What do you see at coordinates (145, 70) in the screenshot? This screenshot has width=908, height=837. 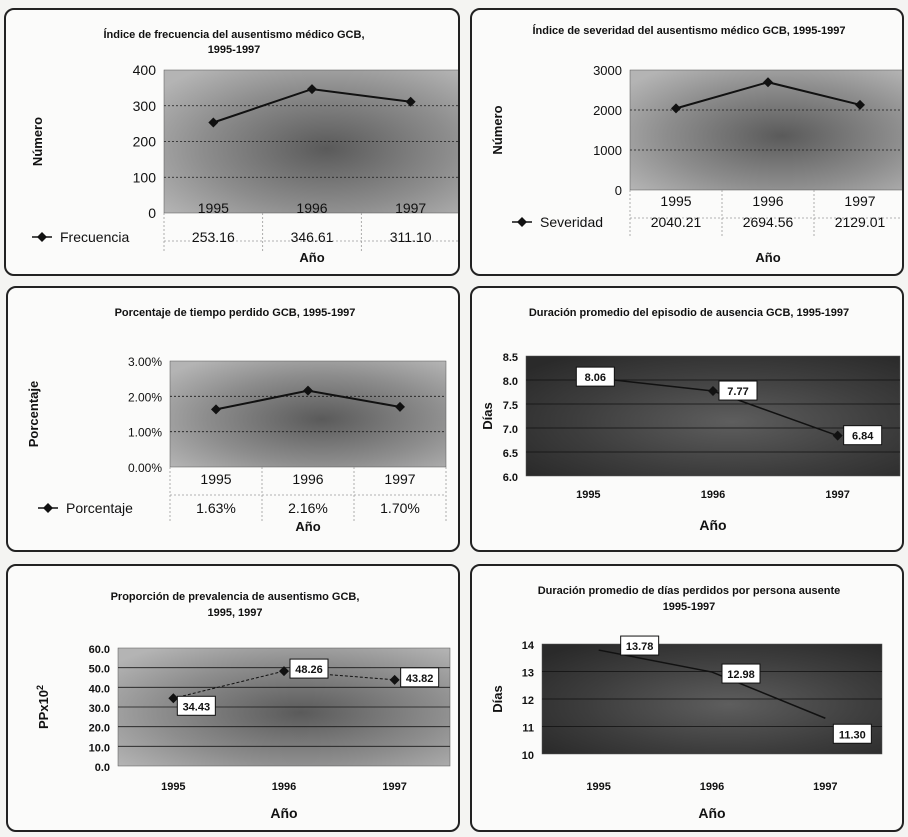 I see `y-tick-label: 400` at bounding box center [145, 70].